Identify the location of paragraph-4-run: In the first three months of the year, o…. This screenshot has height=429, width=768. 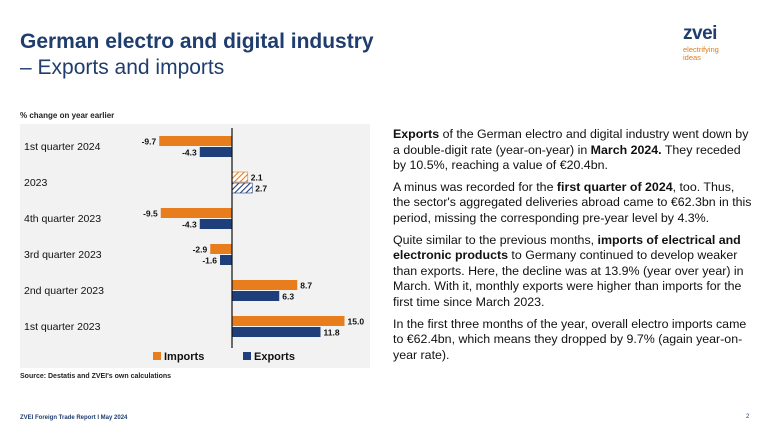
(570, 339).